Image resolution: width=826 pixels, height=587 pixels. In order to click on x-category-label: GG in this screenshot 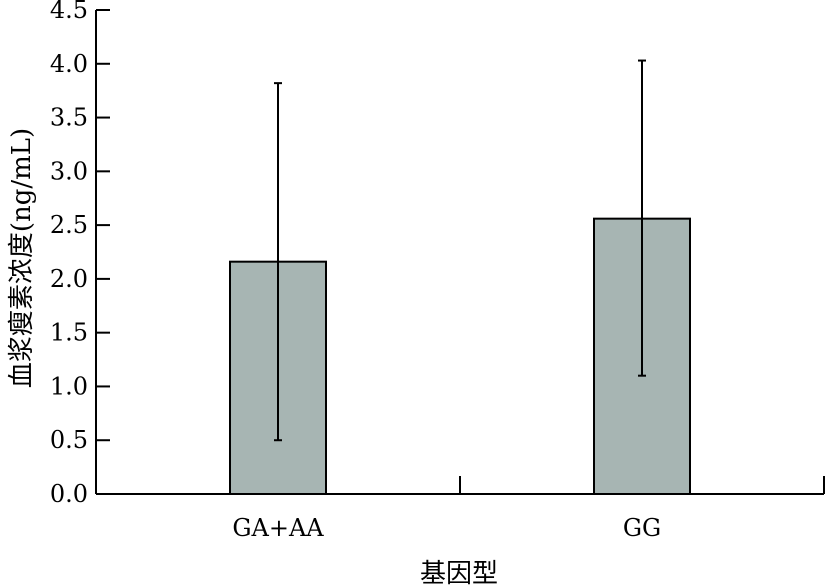, I will do `click(642, 528)`.